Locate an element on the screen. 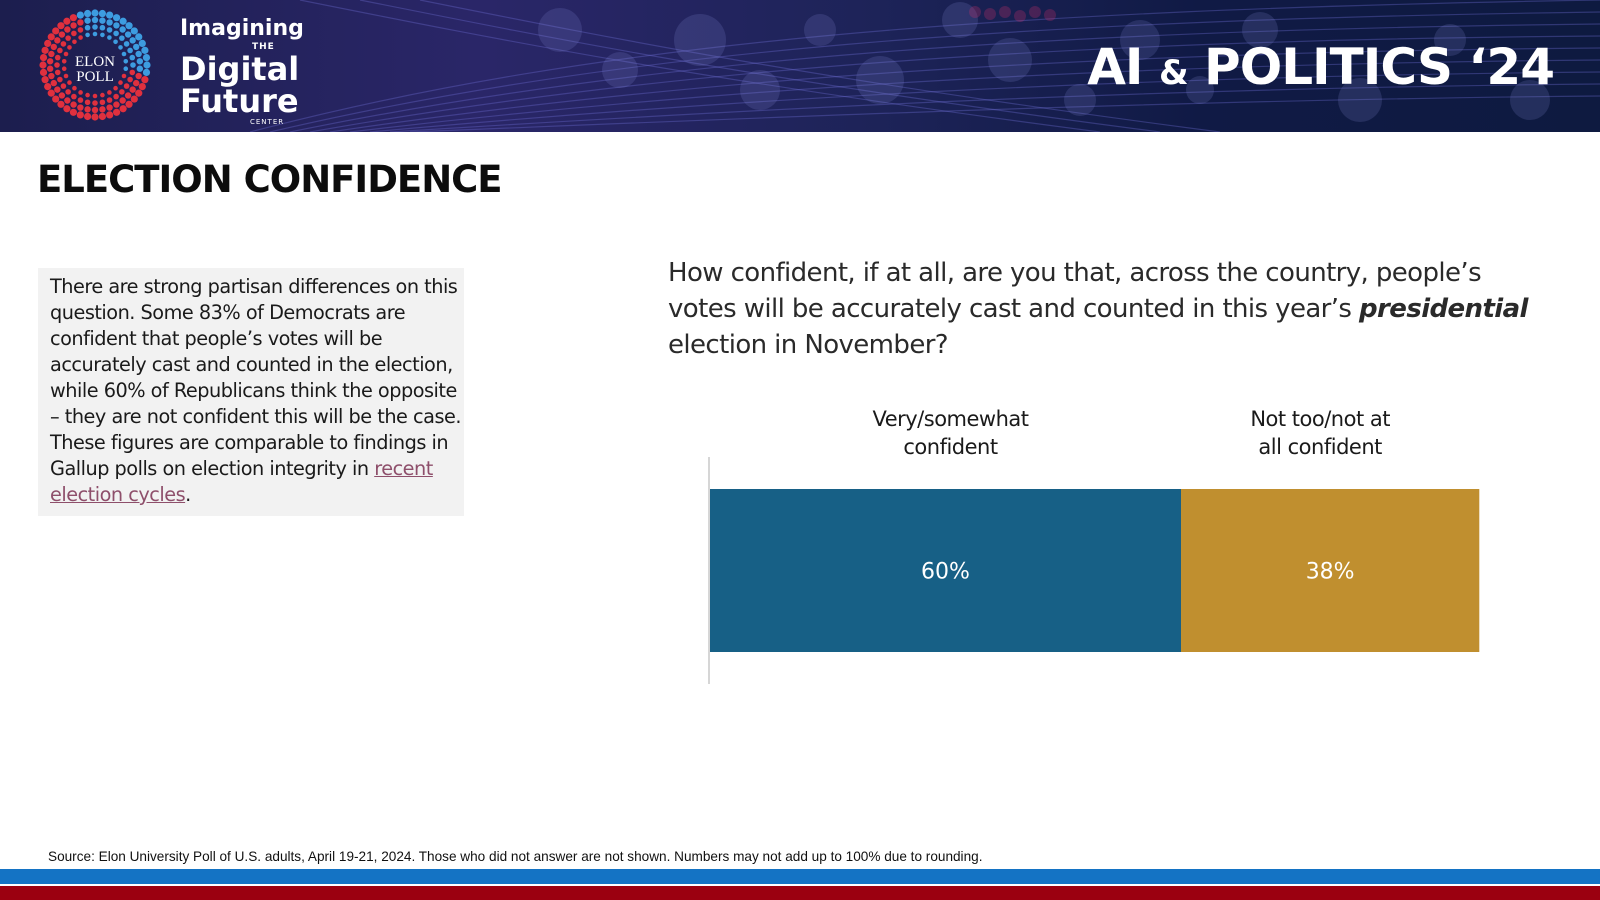 This screenshot has width=1600, height=900. series-title-politics: POLITICS ‘24 is located at coordinates (1379, 67).